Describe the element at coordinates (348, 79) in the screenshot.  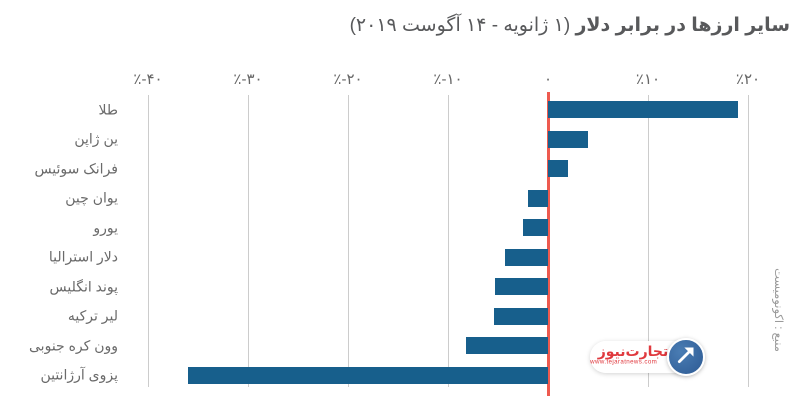
I see `x-tick-label: ٪-۲۰` at that location.